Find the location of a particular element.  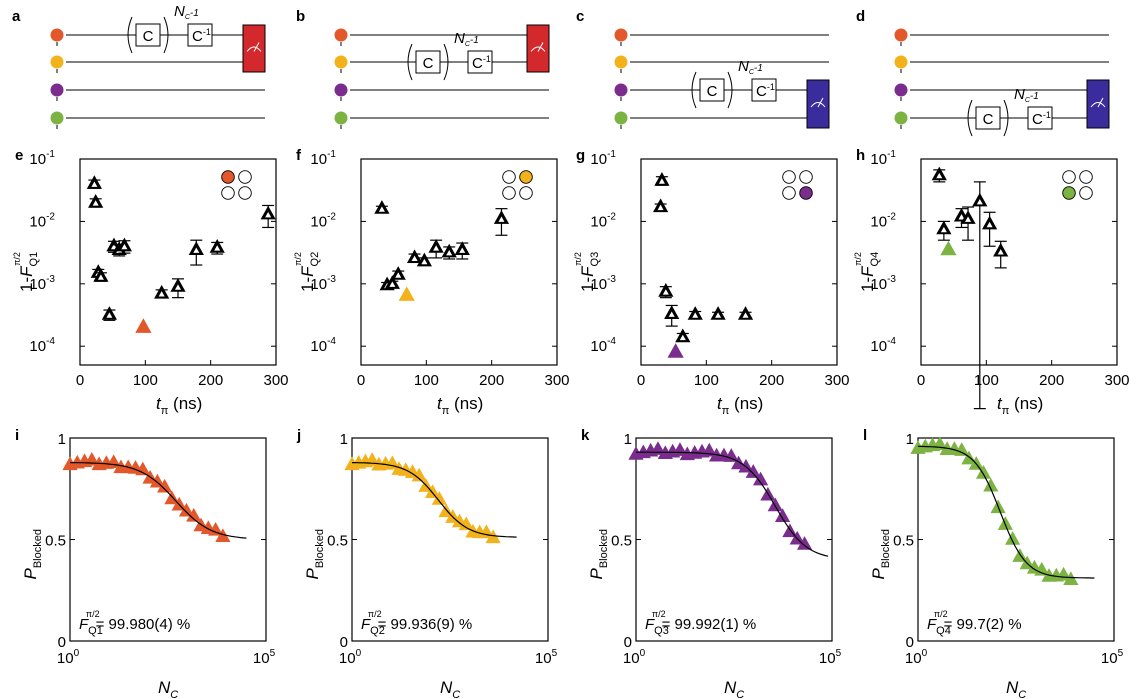

fidelity-sup: π/2 is located at coordinates (375, 614).